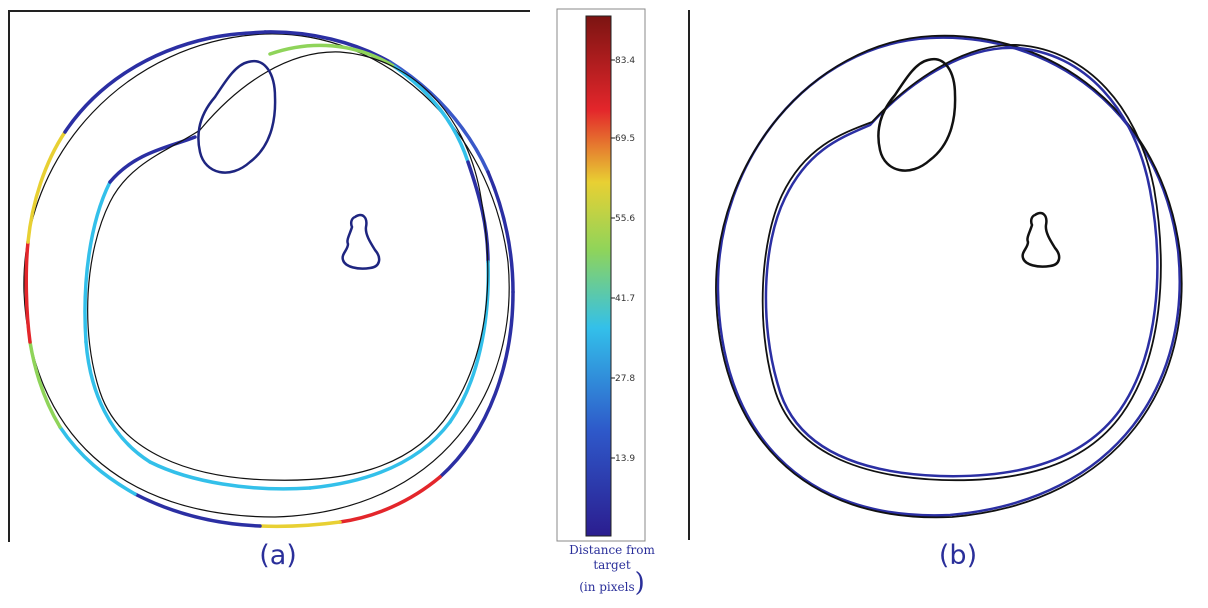 This screenshot has height=608, width=1208. I want to click on colorbar-tick-label: 27.8, so click(625, 379).